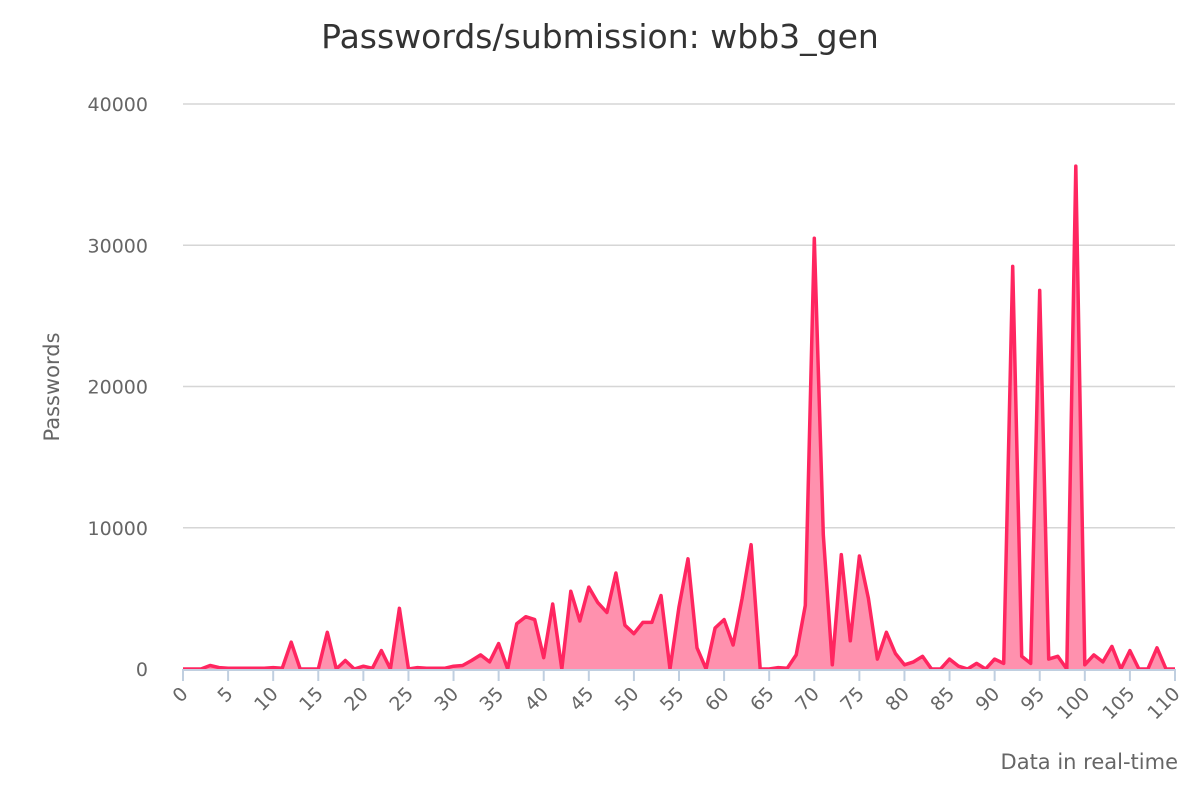  I want to click on y-tick-label: 10000, so click(118, 529).